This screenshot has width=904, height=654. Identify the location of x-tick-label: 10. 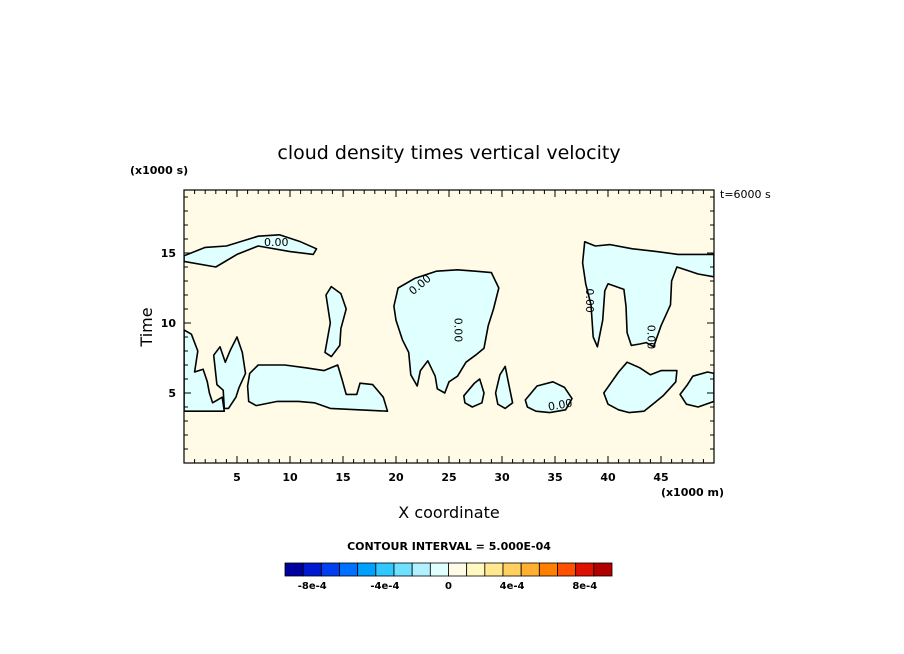
(290, 477).